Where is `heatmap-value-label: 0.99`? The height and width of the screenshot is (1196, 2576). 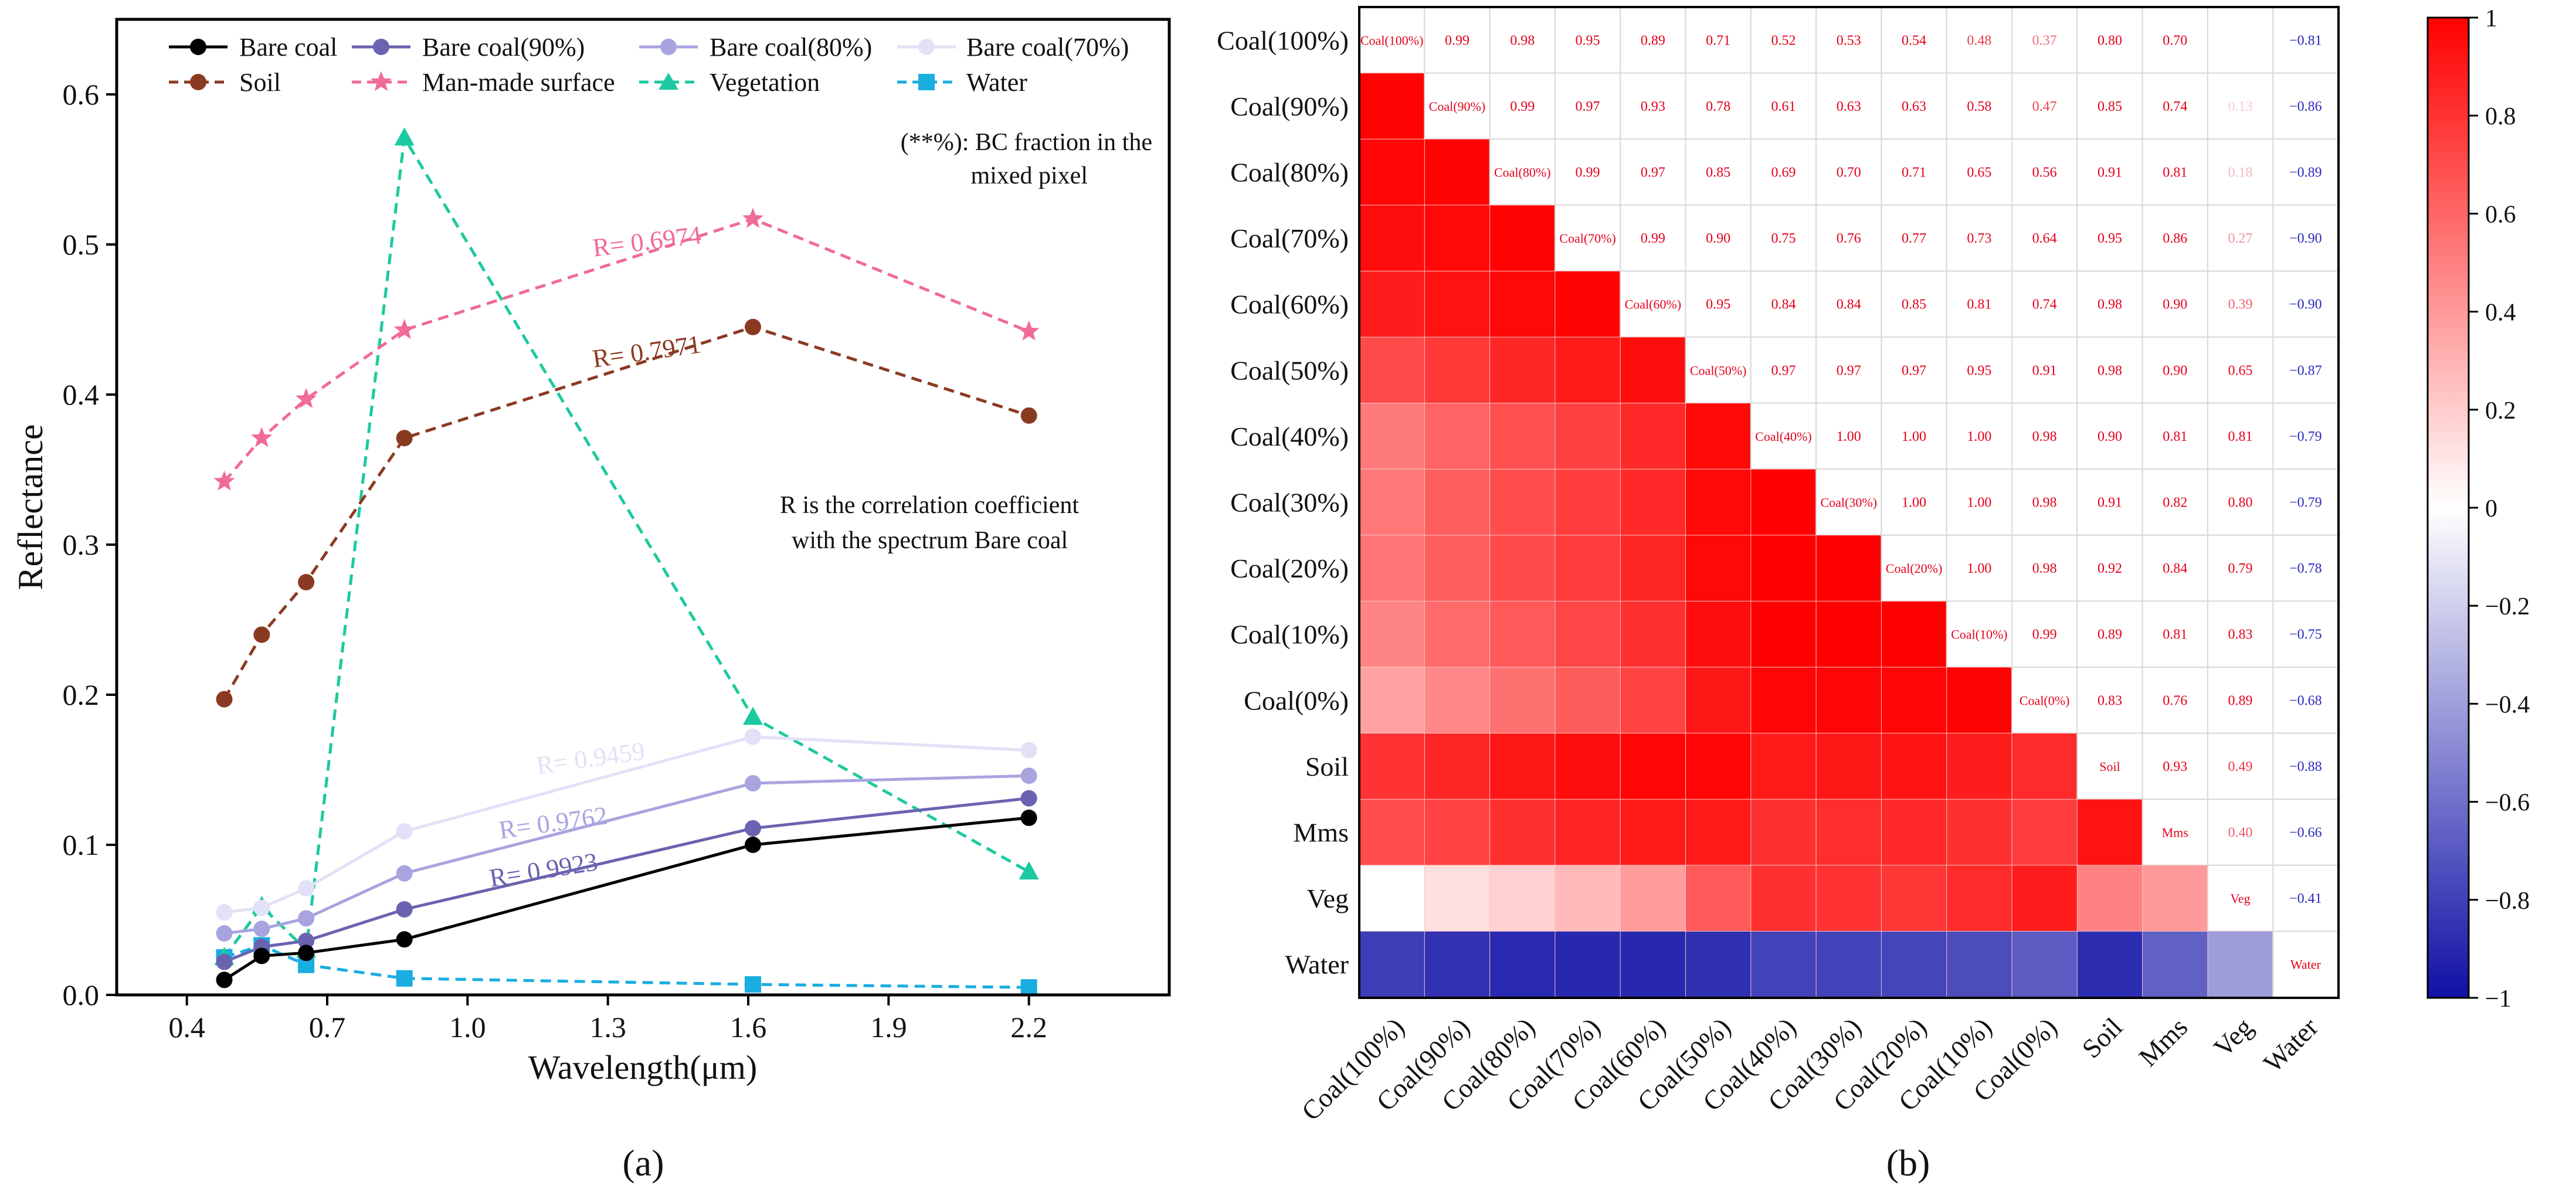
heatmap-value-label: 0.99 is located at coordinates (1653, 238).